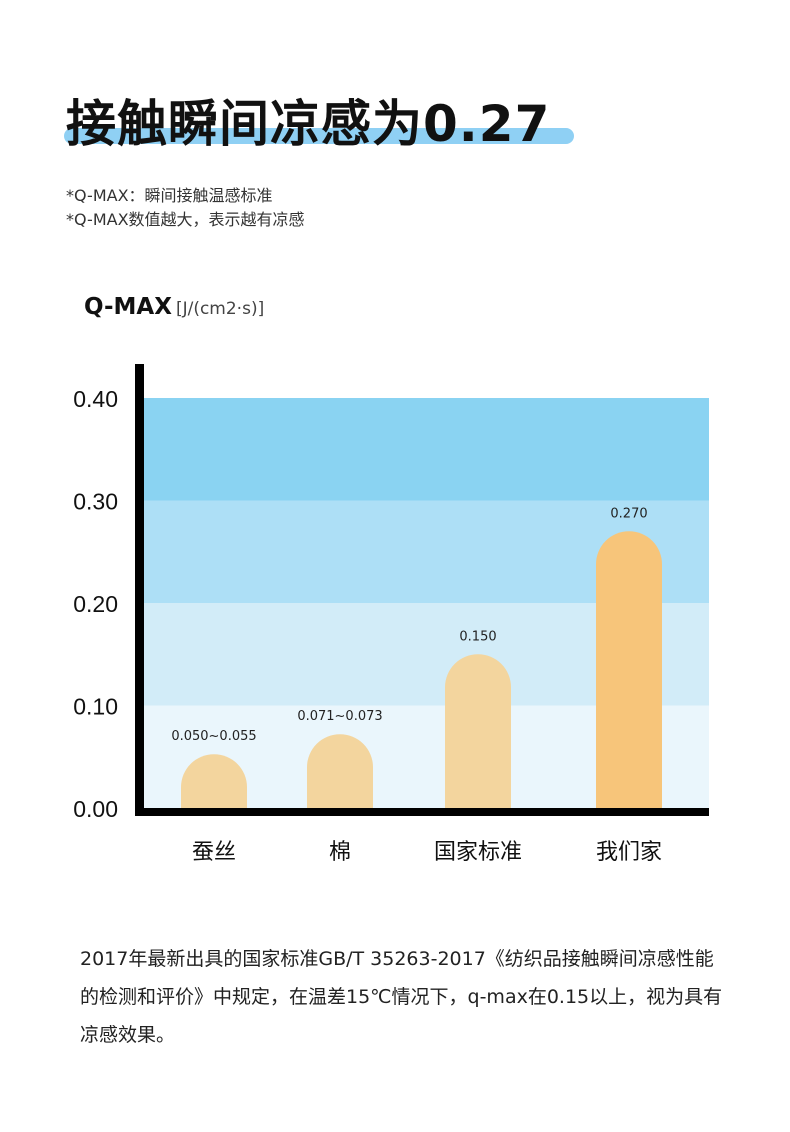 The width and height of the screenshot is (790, 1132). I want to click on data-label: 0.150, so click(477, 636).